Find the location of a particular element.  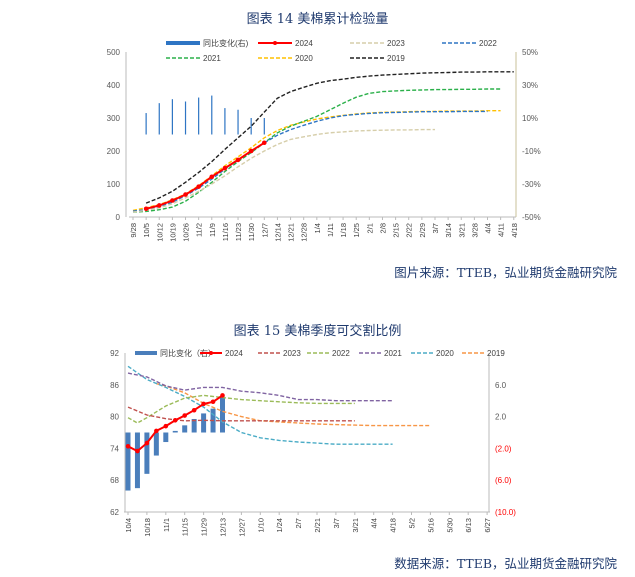

legend-label: 同比变化(右) is located at coordinates (226, 43).